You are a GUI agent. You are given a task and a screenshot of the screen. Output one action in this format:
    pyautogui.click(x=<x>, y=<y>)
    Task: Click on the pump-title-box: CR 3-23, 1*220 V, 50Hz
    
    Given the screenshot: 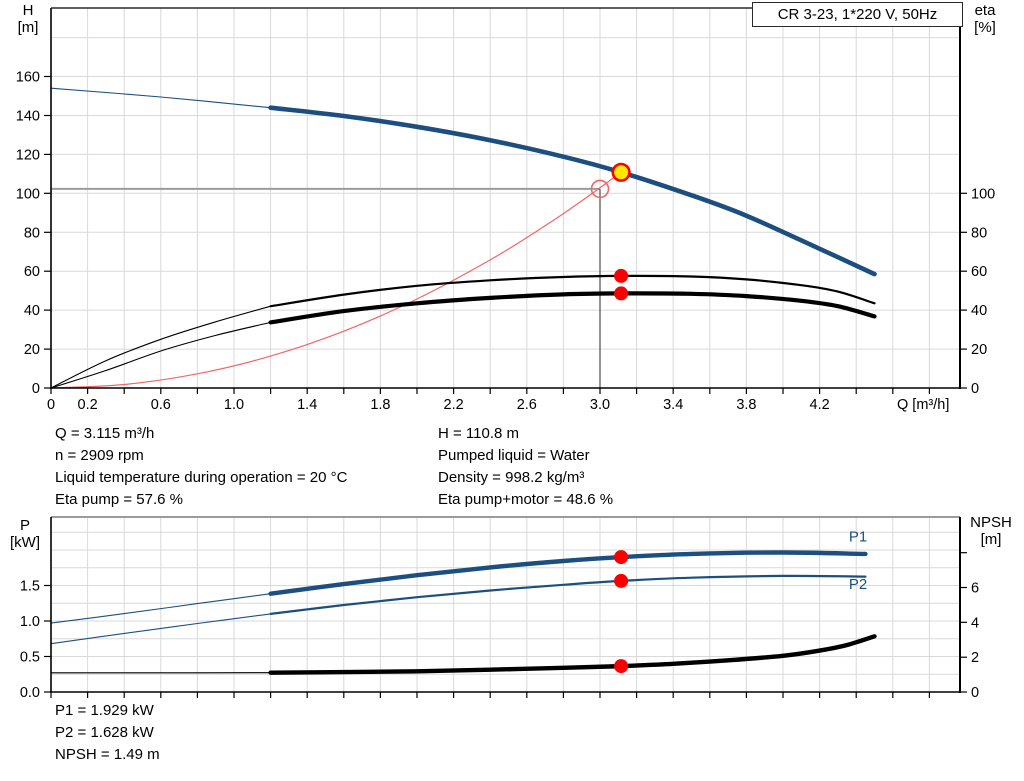 What is the action you would take?
    pyautogui.click(x=857, y=14)
    